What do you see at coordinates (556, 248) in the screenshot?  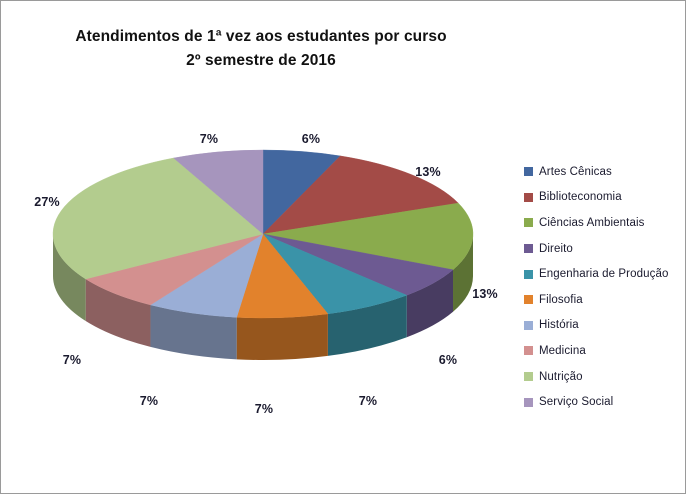 I see `legend-item-label: Direito` at bounding box center [556, 248].